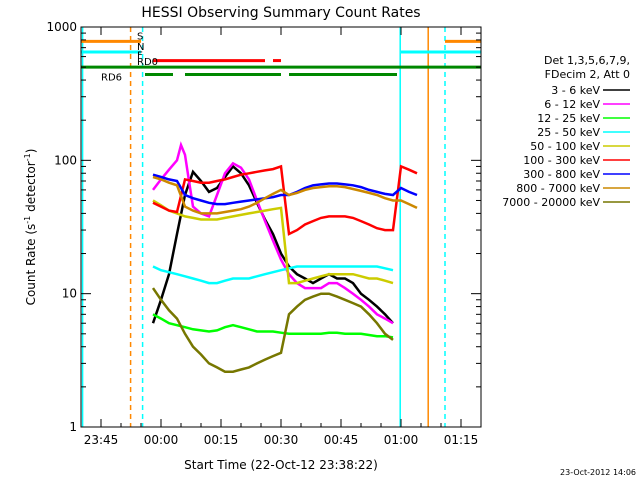 This screenshot has width=640, height=480. I want to click on legend-label-7: 800 - 7000 keV, so click(558, 188).